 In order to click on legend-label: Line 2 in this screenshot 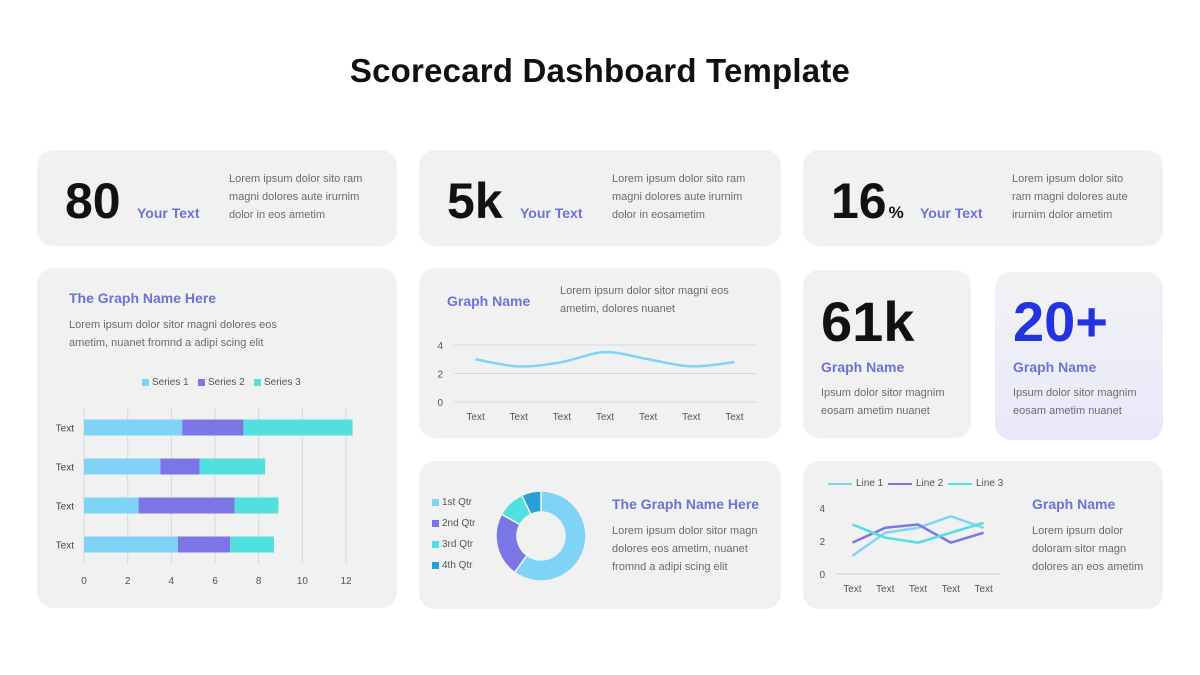, I will do `click(930, 483)`.